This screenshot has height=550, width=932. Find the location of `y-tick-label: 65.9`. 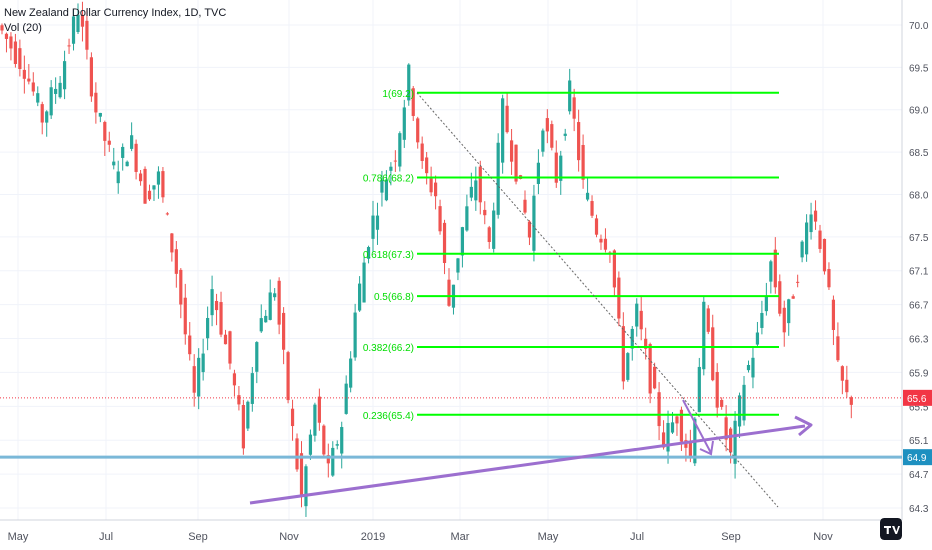

y-tick-label: 65.9 is located at coordinates (919, 373).